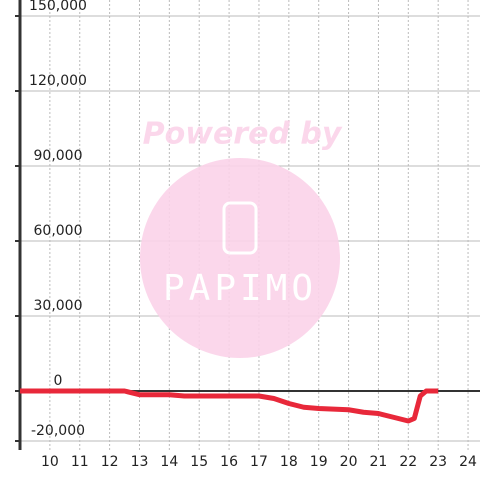  Describe the element at coordinates (289, 462) in the screenshot. I see `x-tick-label: 18` at that location.